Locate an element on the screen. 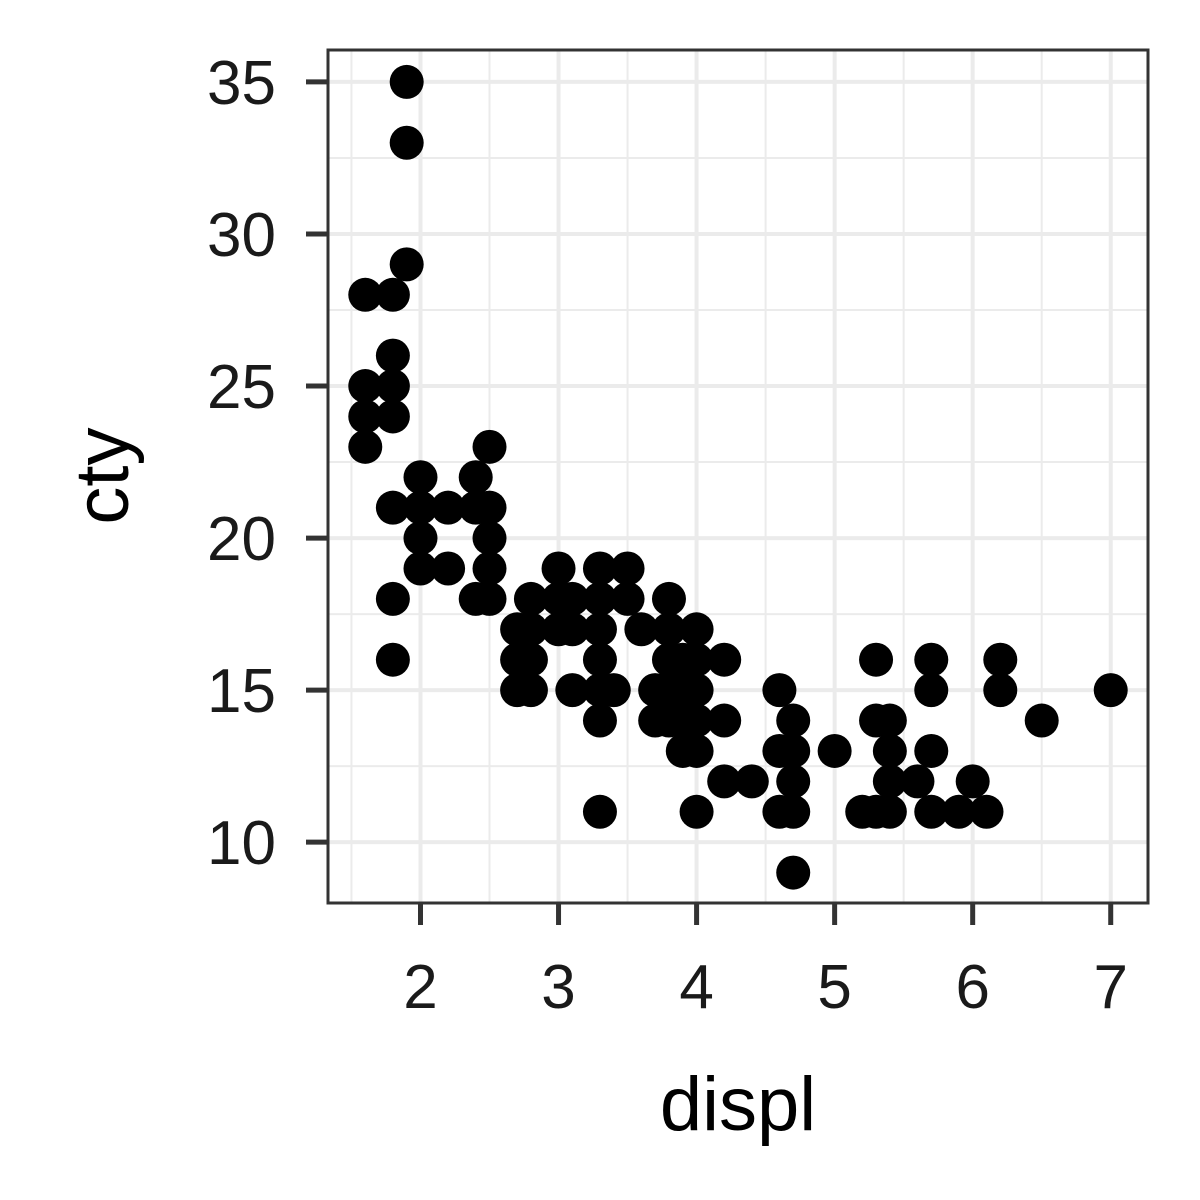 The image size is (1200, 1200). x-tick-label: 7 is located at coordinates (1110, 987).